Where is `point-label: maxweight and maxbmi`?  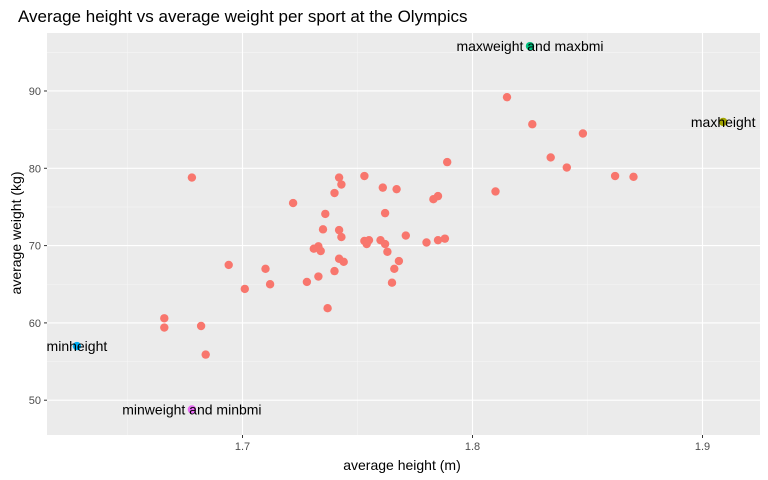
point-label: maxweight and maxbmi is located at coordinates (529, 46).